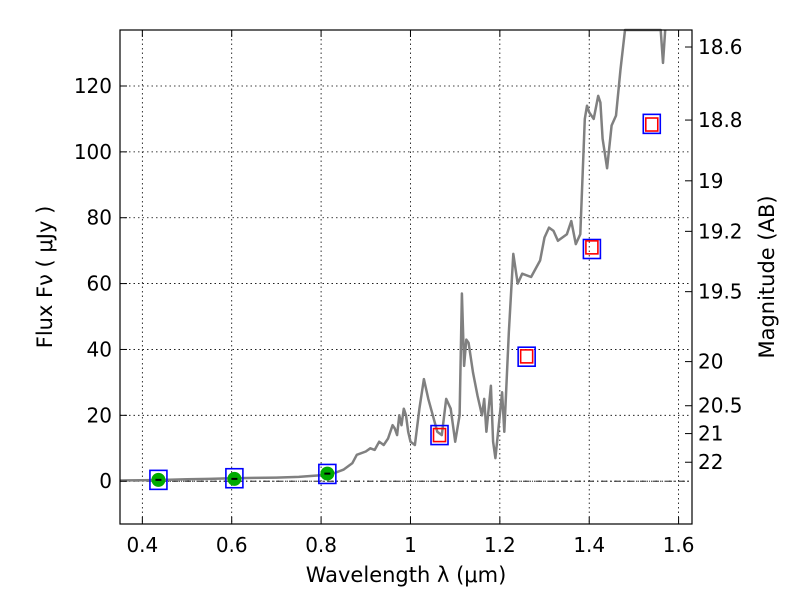  What do you see at coordinates (679, 545) in the screenshot?
I see `x-tick-label: 1.6` at bounding box center [679, 545].